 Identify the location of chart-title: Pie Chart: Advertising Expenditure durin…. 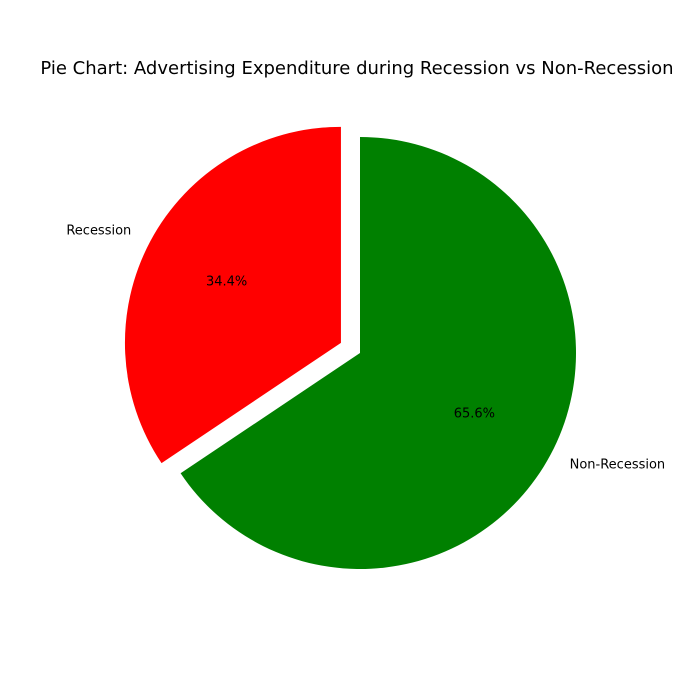
(357, 68).